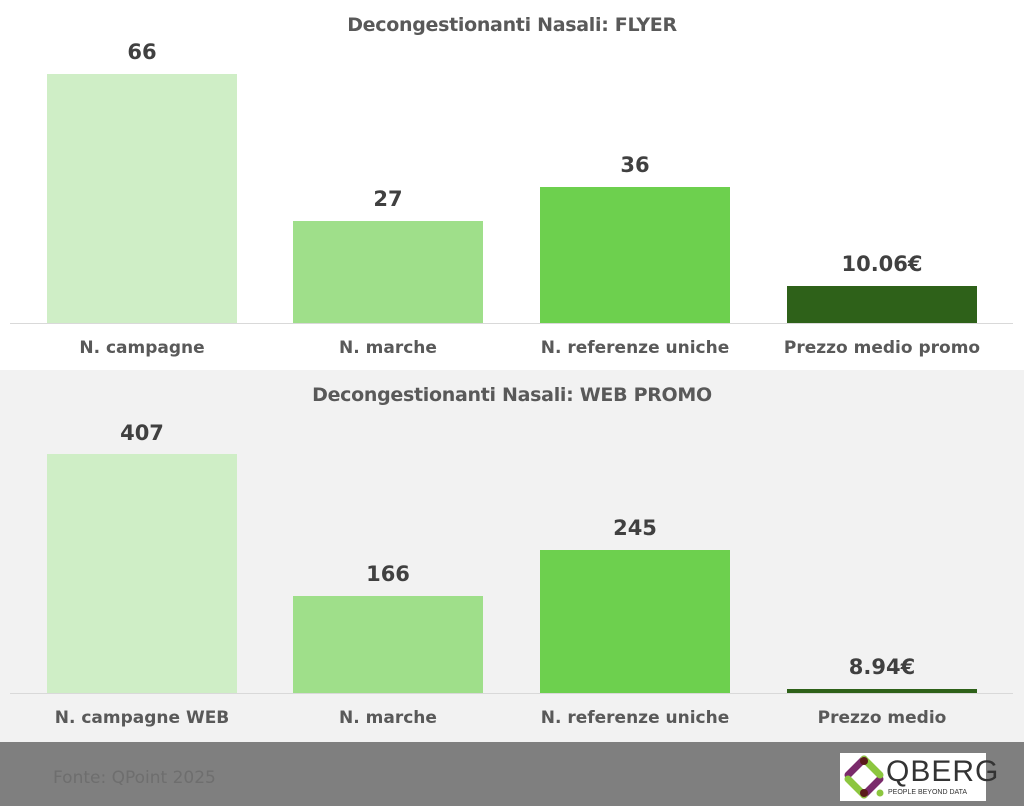 The height and width of the screenshot is (806, 1024). Describe the element at coordinates (882, 304) in the screenshot. I see `bar-prezzo-medio-promo` at that location.